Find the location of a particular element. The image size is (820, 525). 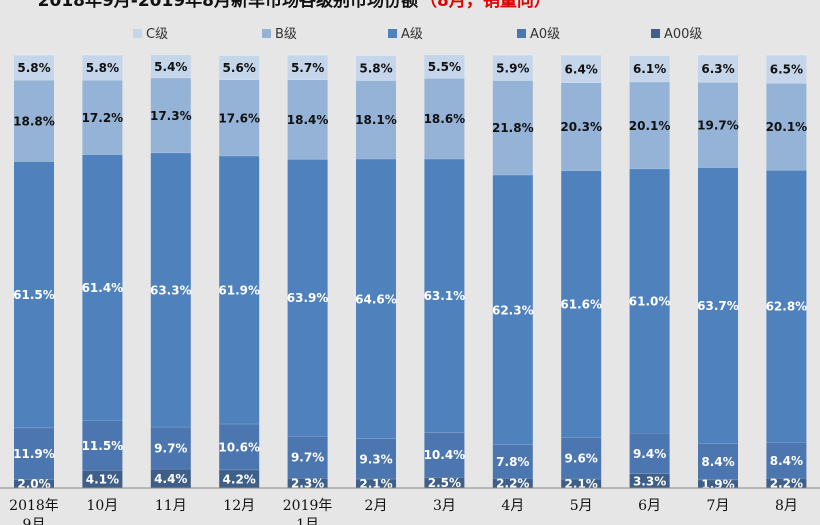

data-label: 20.1% is located at coordinates (787, 127).